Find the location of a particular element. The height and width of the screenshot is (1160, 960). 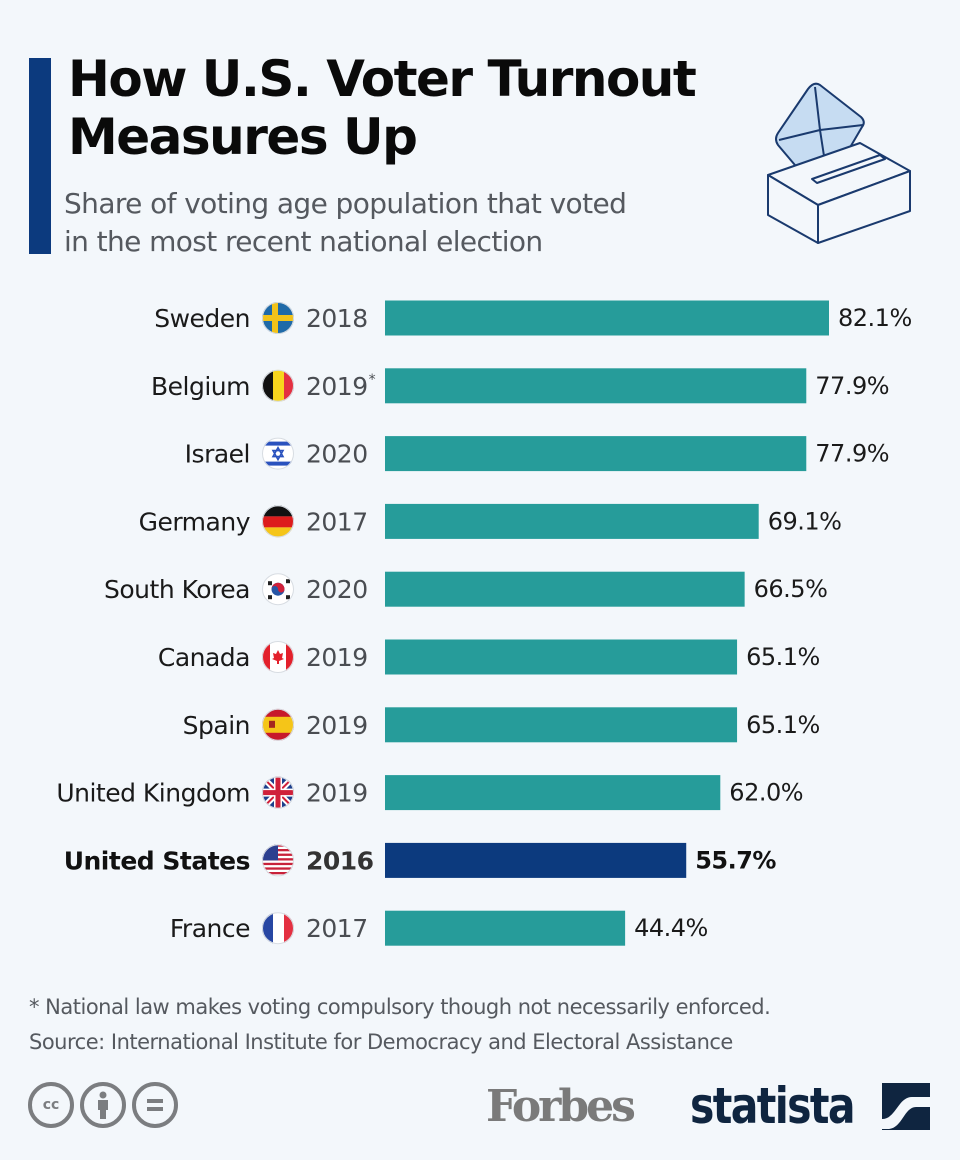

bar-row: United States 2016 55.7% is located at coordinates (420, 860).